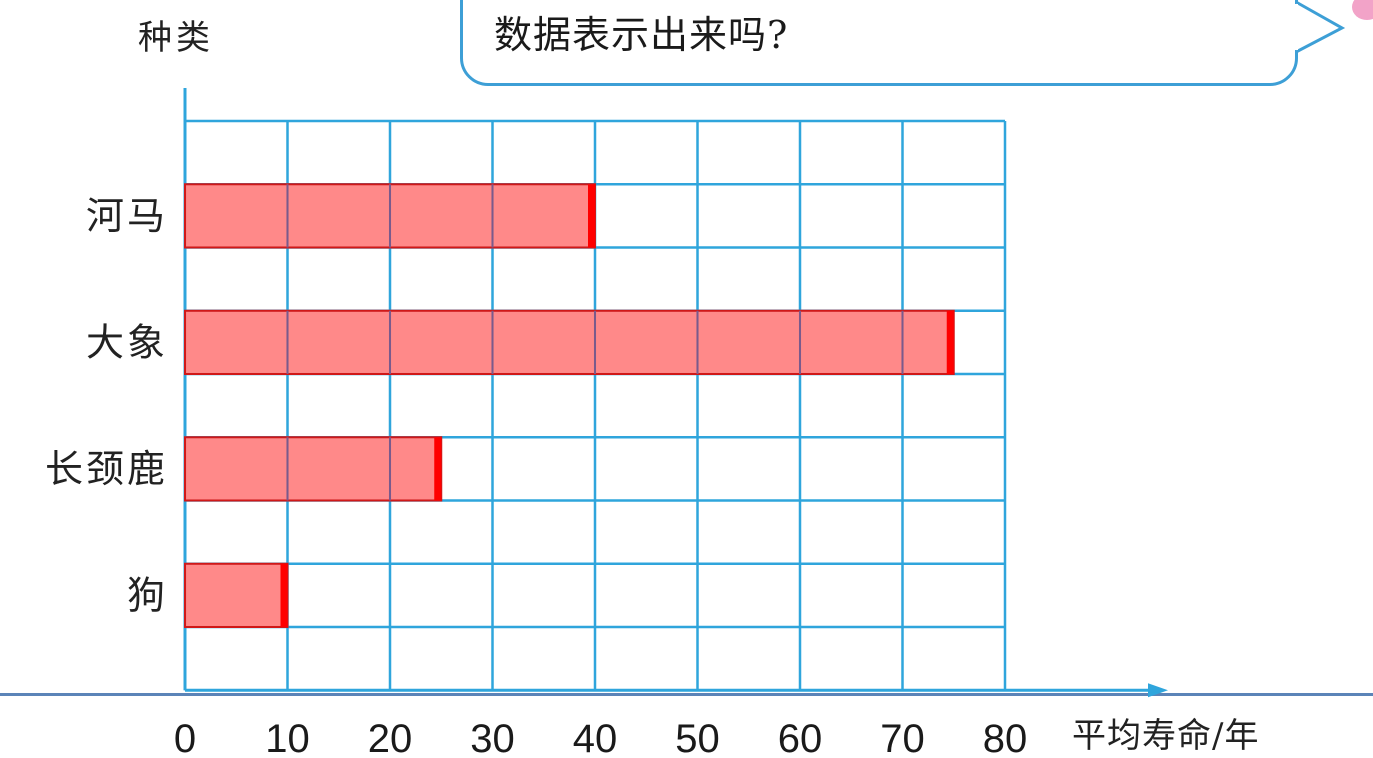 Image resolution: width=1373 pixels, height=758 pixels. Describe the element at coordinates (287, 737) in the screenshot. I see `x-tick-label: 10` at that location.